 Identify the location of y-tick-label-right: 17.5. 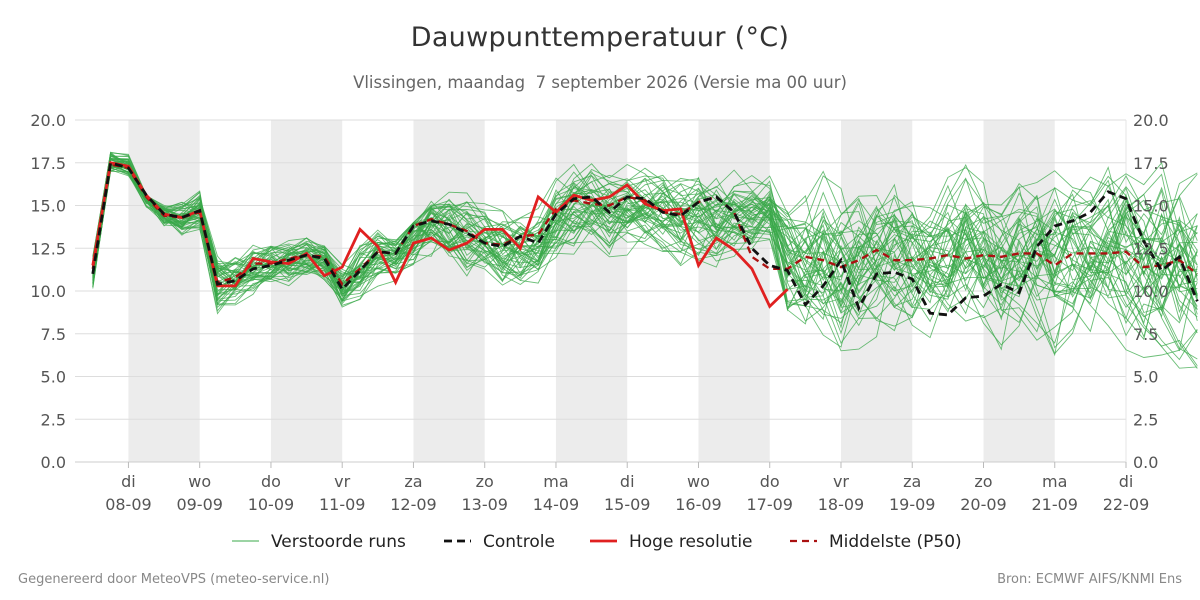
(1151, 163).